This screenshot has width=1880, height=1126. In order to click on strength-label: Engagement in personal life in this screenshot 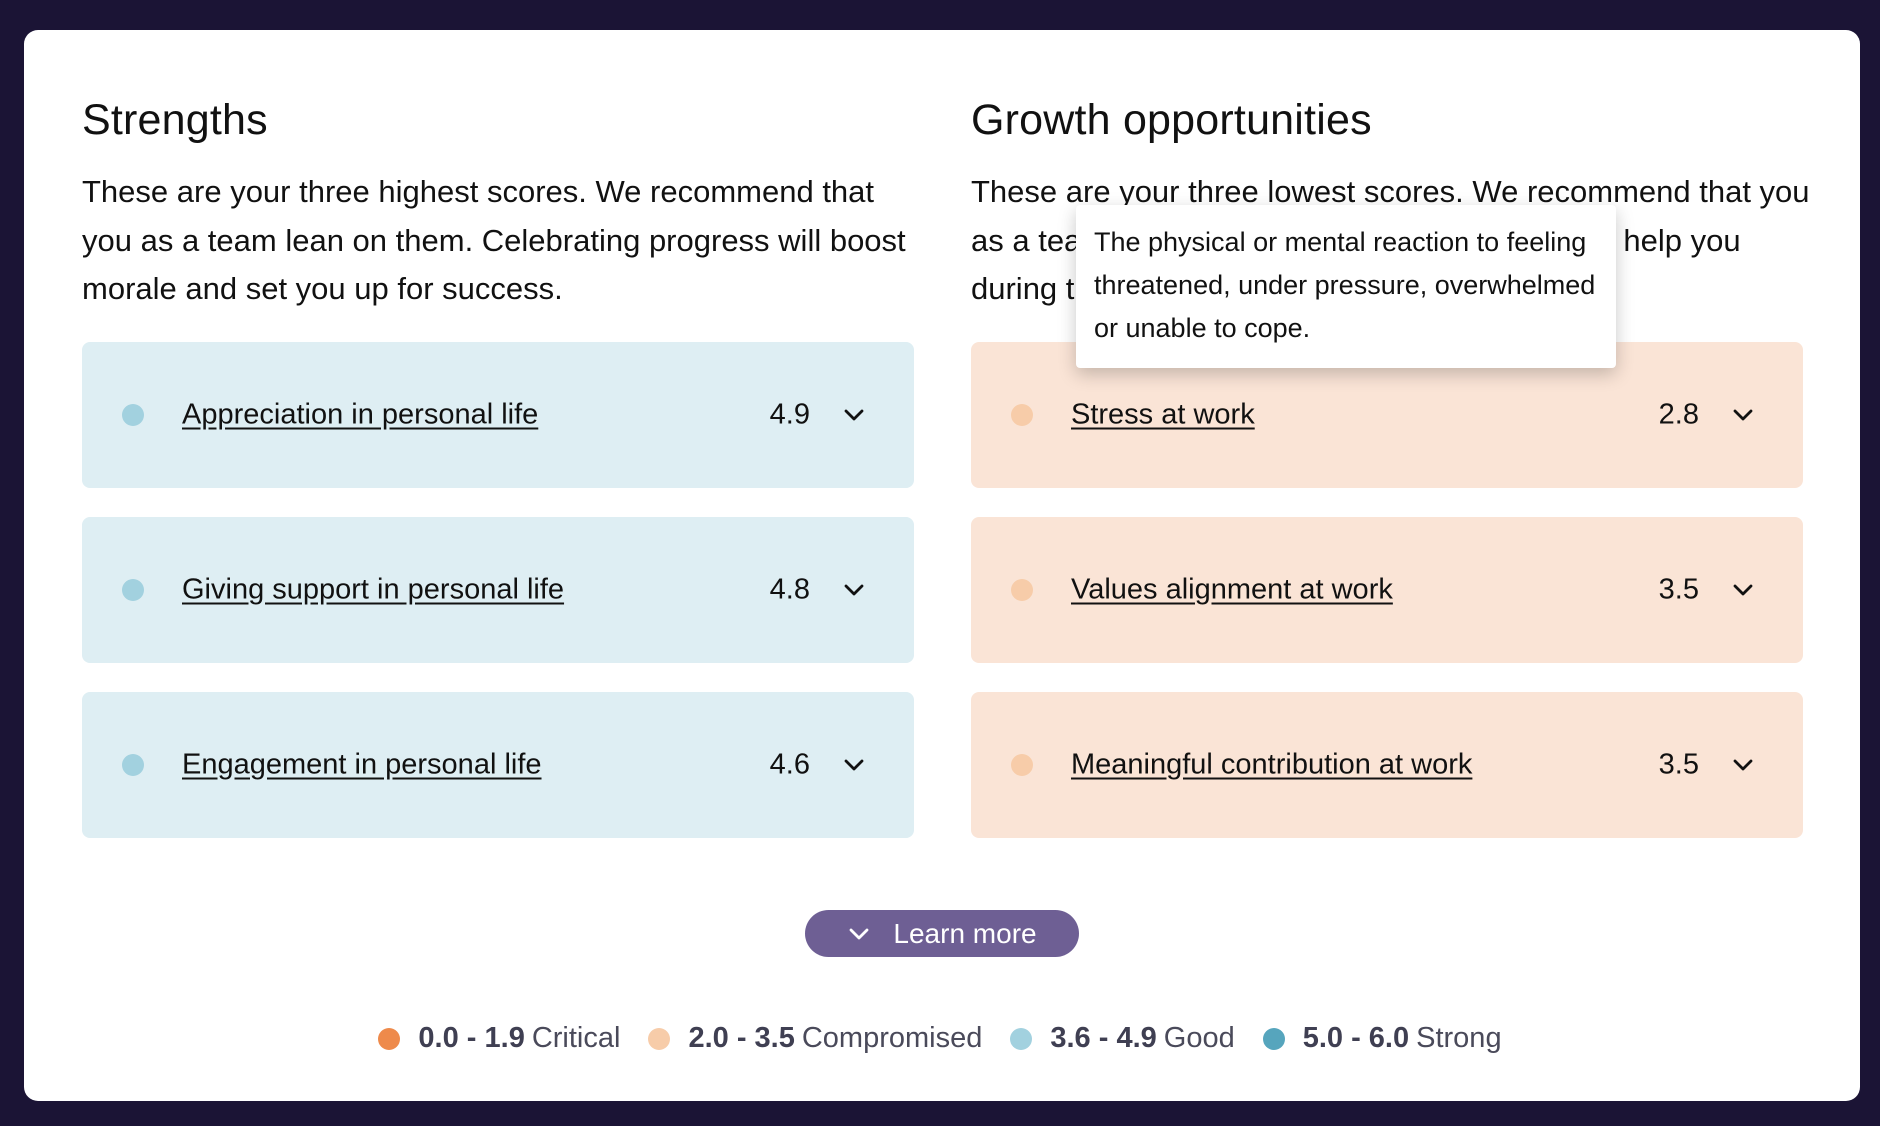, I will do `click(362, 764)`.